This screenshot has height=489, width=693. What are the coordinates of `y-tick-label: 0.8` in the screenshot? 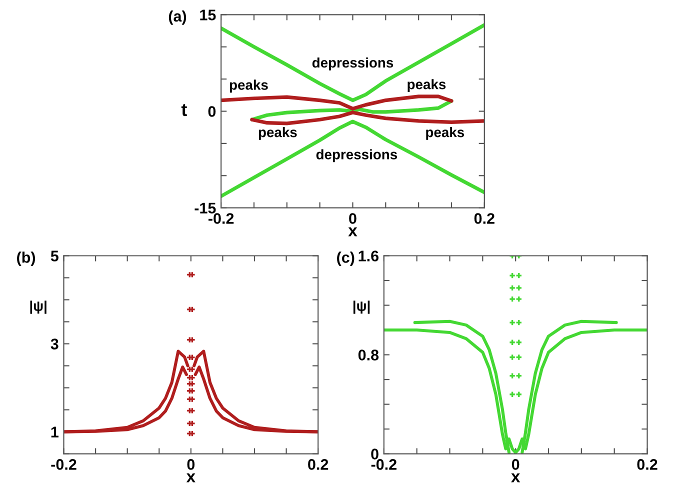 It's located at (368, 355).